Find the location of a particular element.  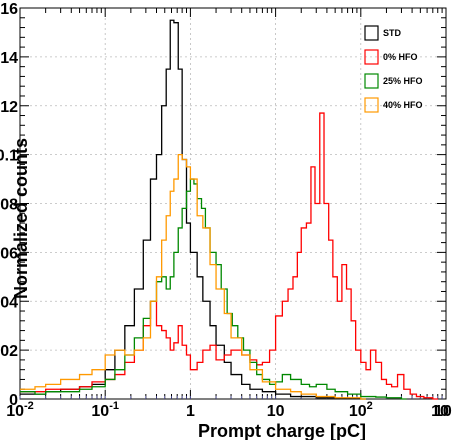

legend: STD 0% HFO 25% HFO 40% HFO is located at coordinates (393, 69).